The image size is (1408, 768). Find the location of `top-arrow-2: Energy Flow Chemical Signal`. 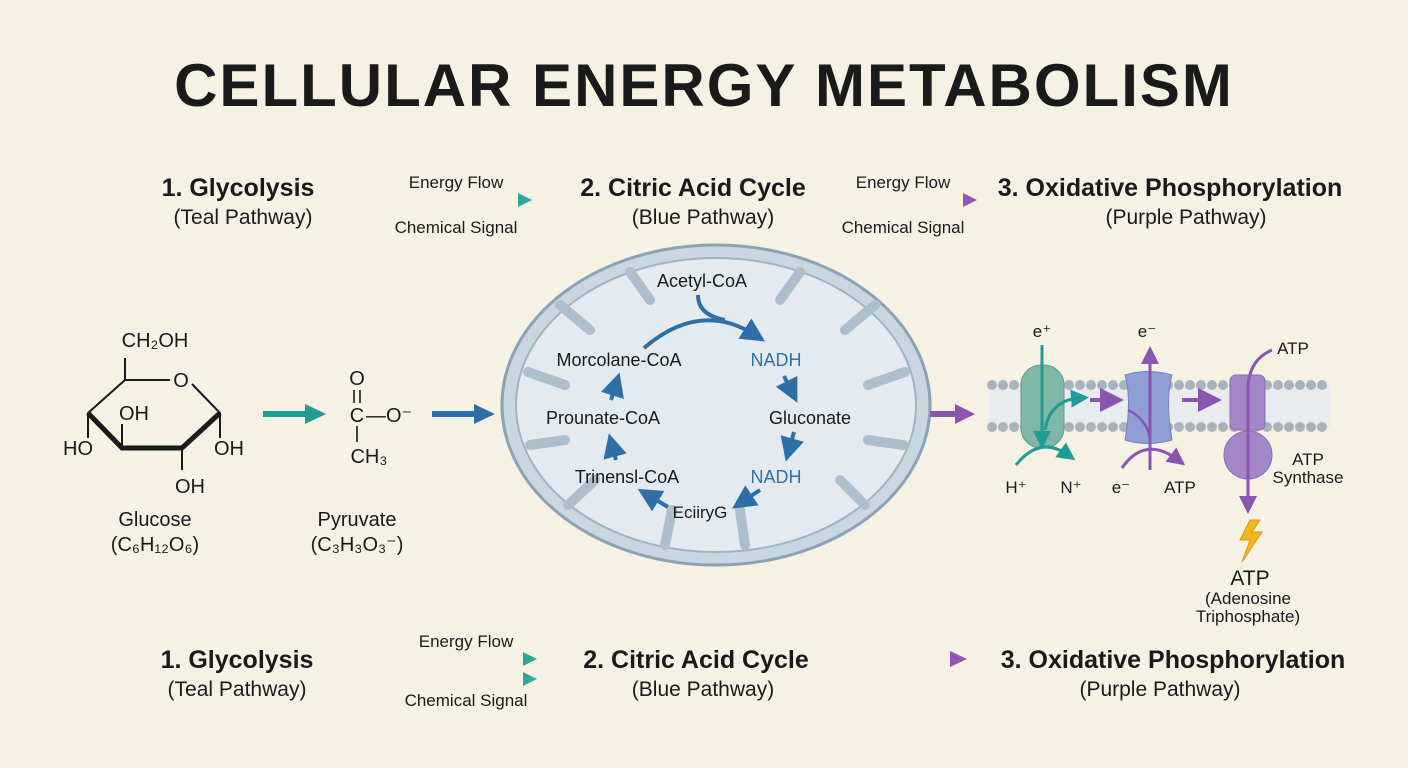

top-arrow-2: Energy Flow Chemical Signal is located at coordinates (906, 205).